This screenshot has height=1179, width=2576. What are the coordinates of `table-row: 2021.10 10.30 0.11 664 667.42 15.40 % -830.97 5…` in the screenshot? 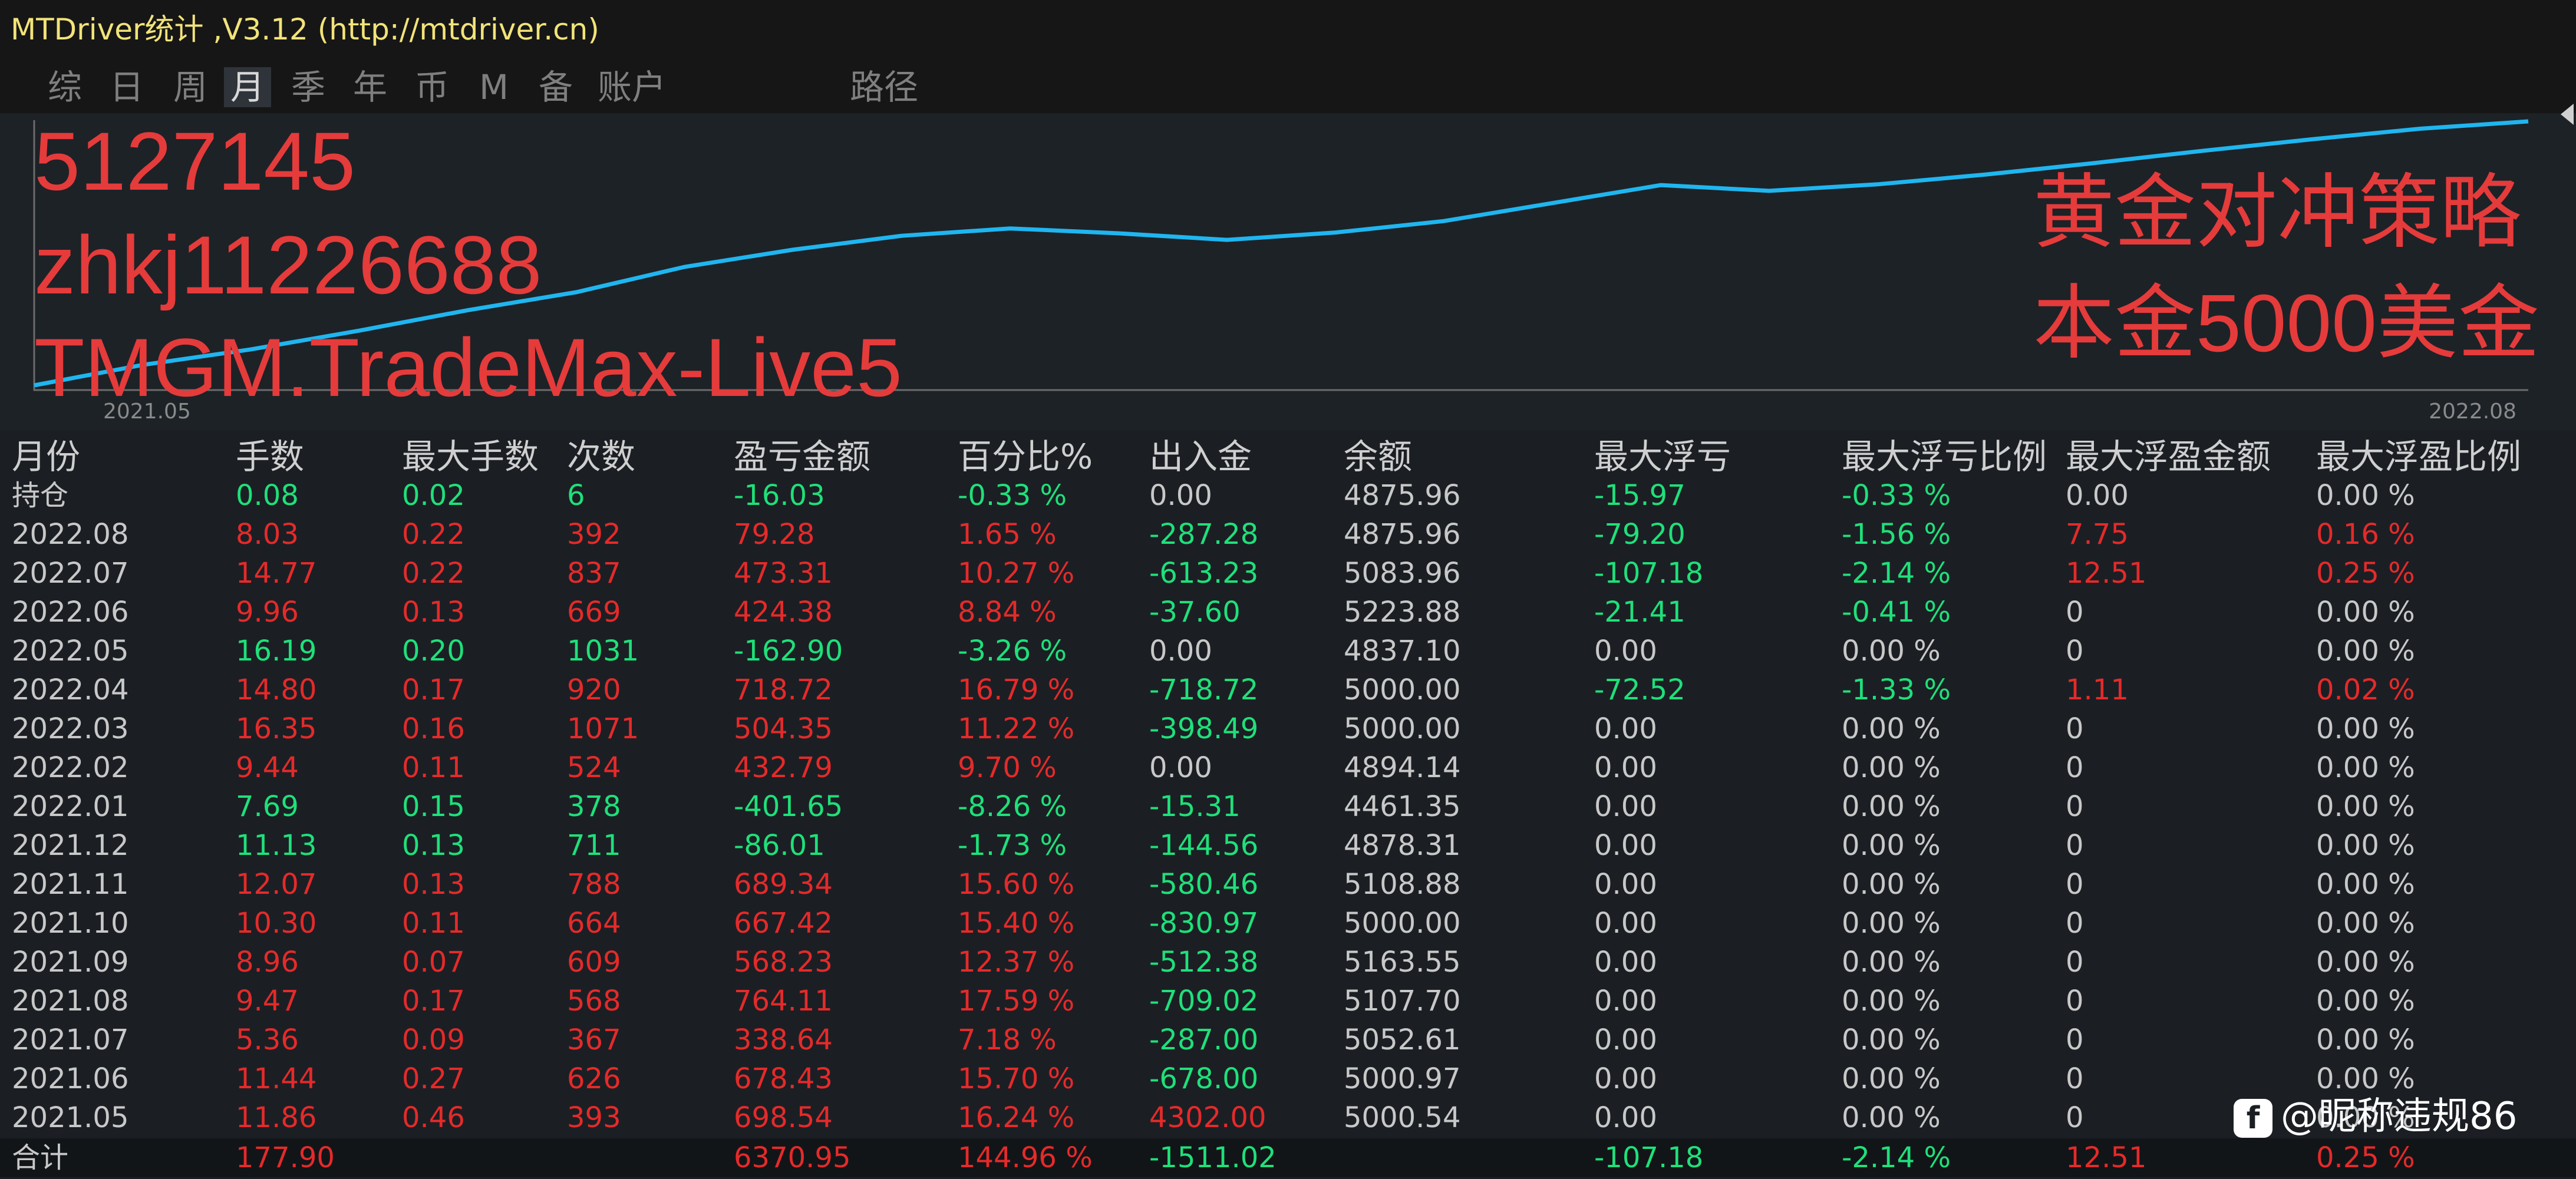 It's located at (1288, 923).